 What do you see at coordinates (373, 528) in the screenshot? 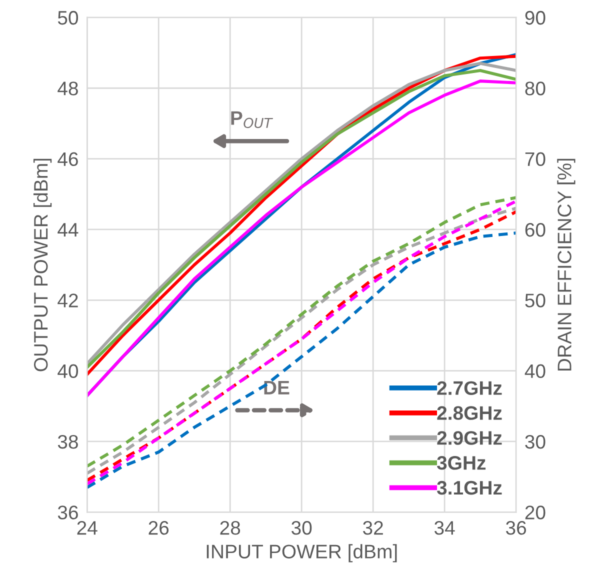
I see `x-tick-label: 32` at bounding box center [373, 528].